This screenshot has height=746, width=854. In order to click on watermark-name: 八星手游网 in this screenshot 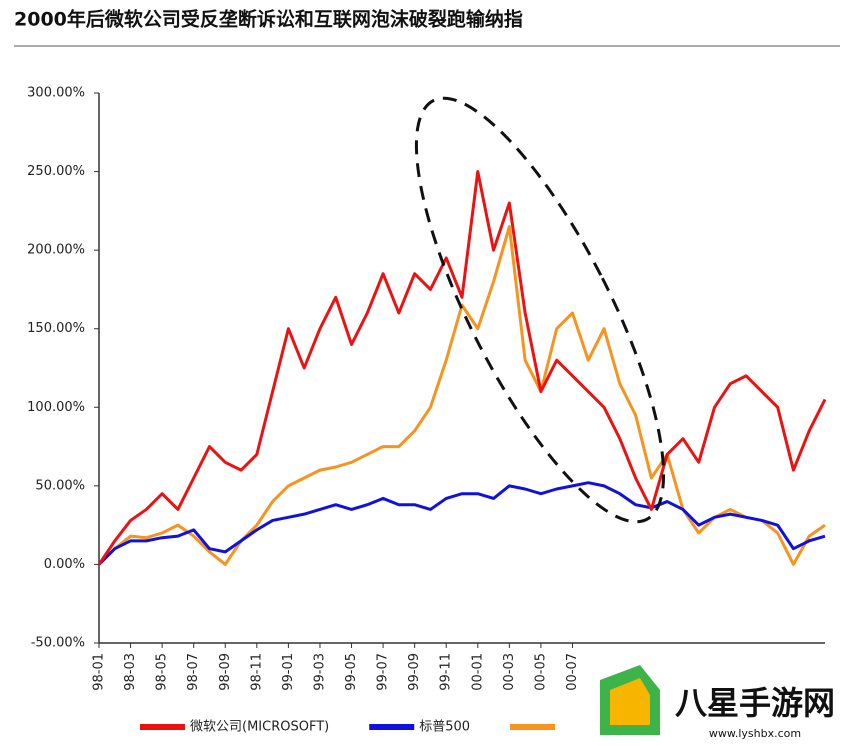, I will do `click(755, 703)`.